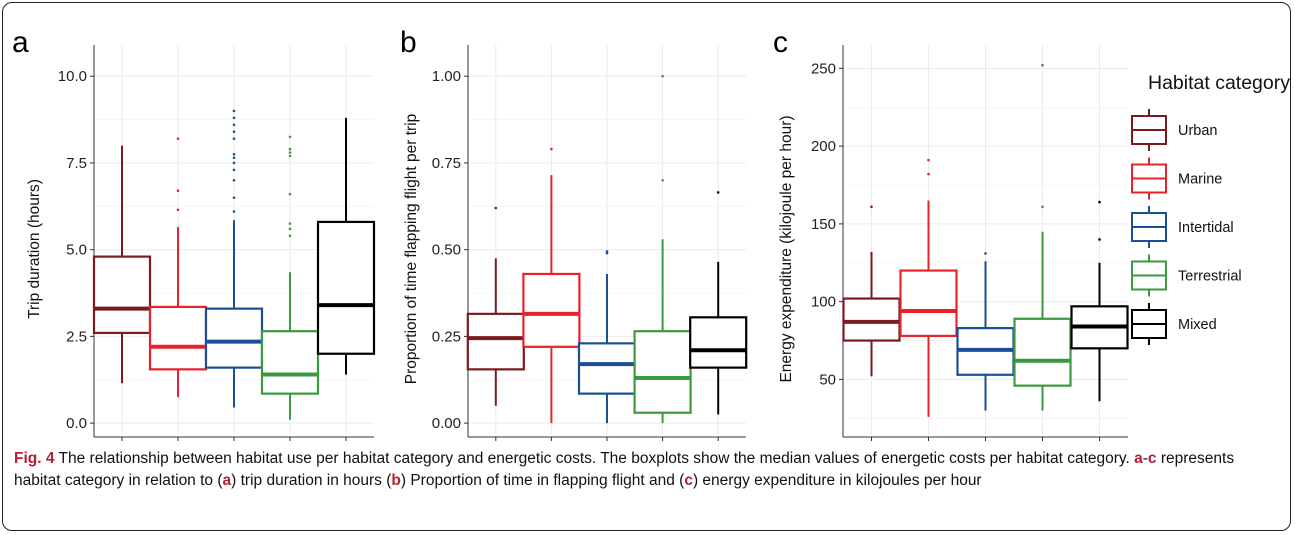 The width and height of the screenshot is (1295, 535). I want to click on y-tick-label: 50, so click(827, 379).